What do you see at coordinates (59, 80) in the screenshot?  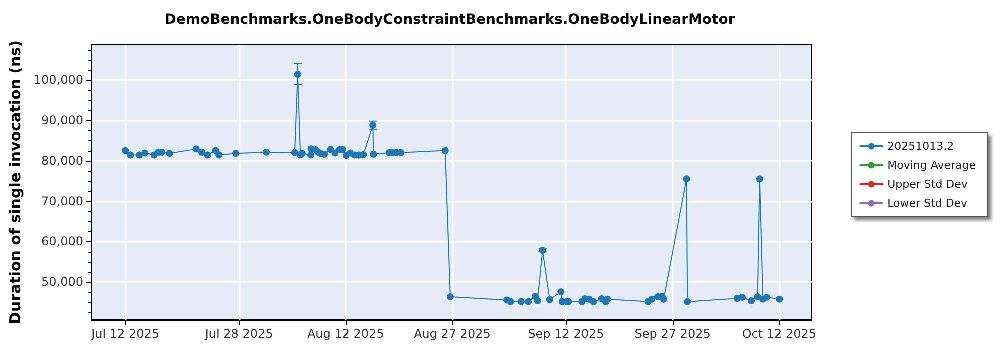 I see `y-tick-label: 100,000` at bounding box center [59, 80].